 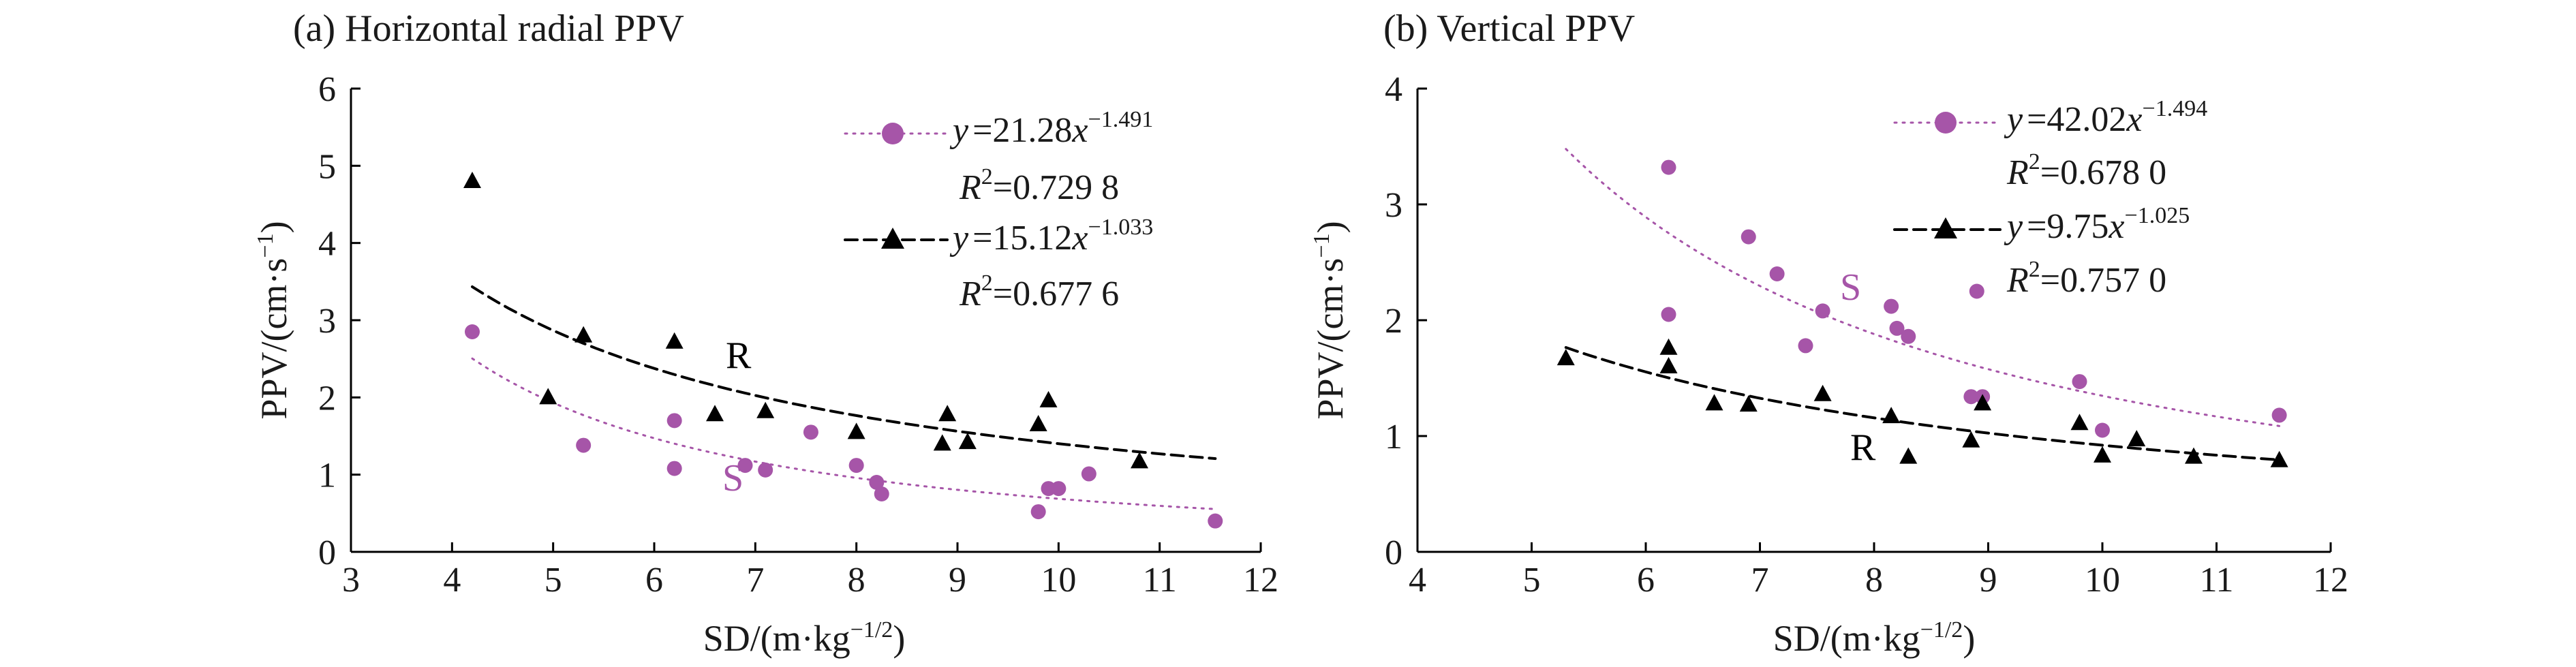 I want to click on y-tick-label: 3, so click(x=1393, y=206).